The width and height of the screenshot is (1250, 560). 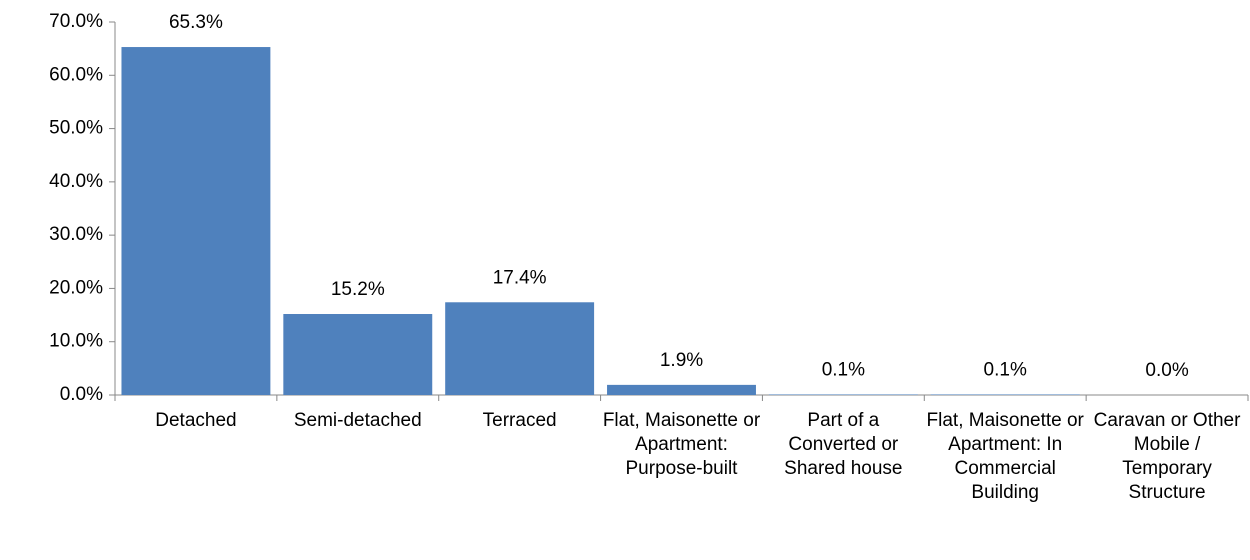 I want to click on y-tick-label: 0.0%, so click(x=81, y=394).